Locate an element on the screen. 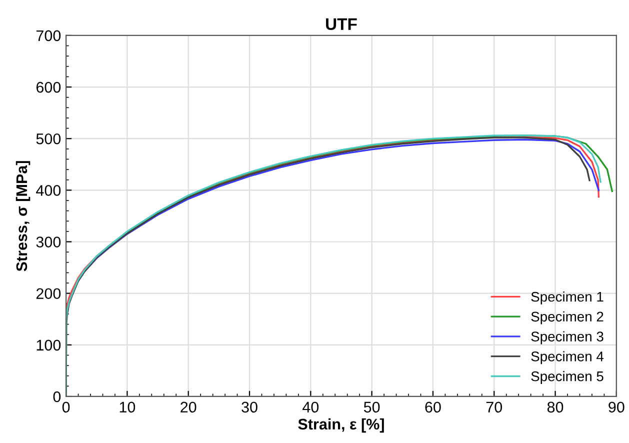  legend-label: Specimen 1 is located at coordinates (567, 297).